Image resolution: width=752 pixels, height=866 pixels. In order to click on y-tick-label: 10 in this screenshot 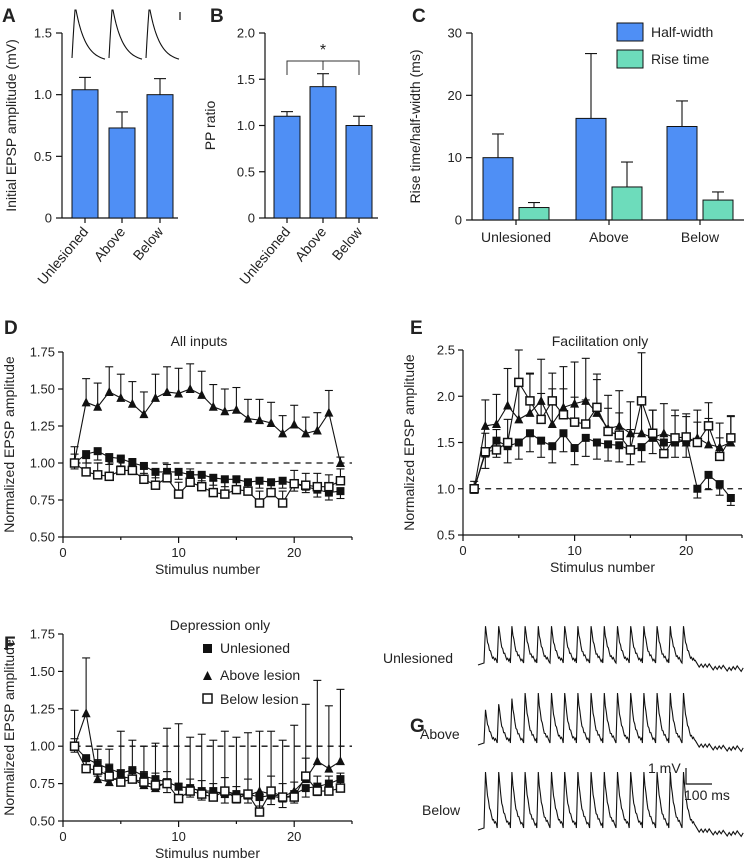, I will do `click(455, 157)`.